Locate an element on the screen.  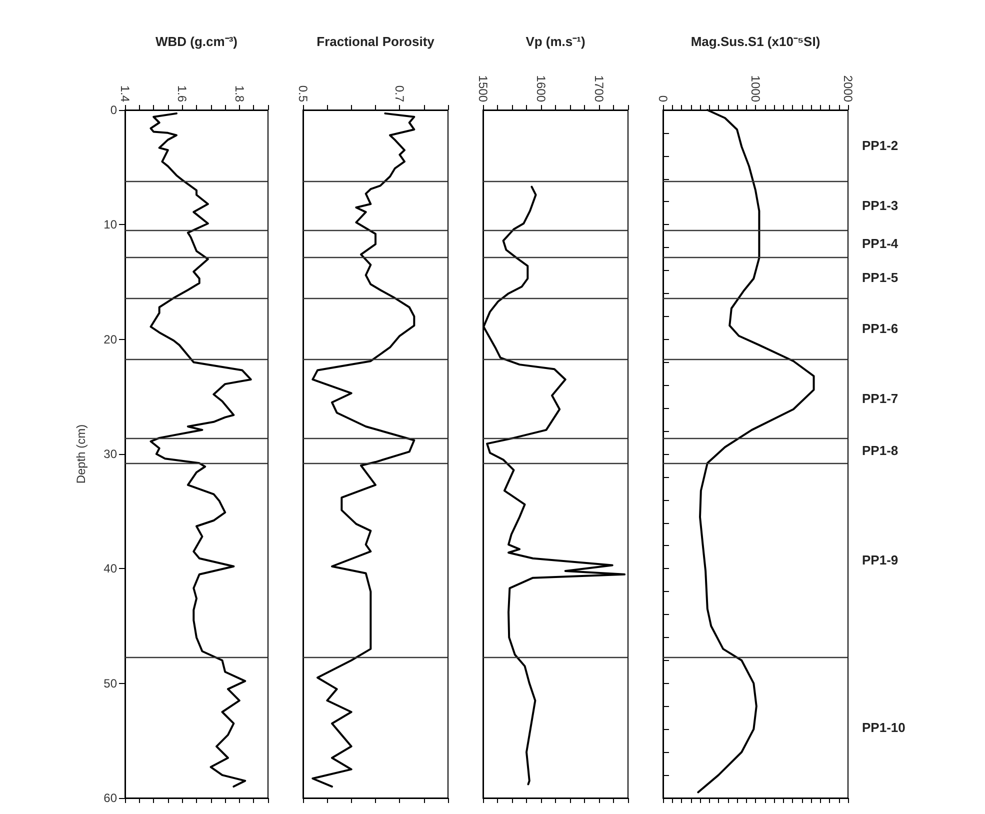
text: PP1-3 is located at coordinates (880, 206).